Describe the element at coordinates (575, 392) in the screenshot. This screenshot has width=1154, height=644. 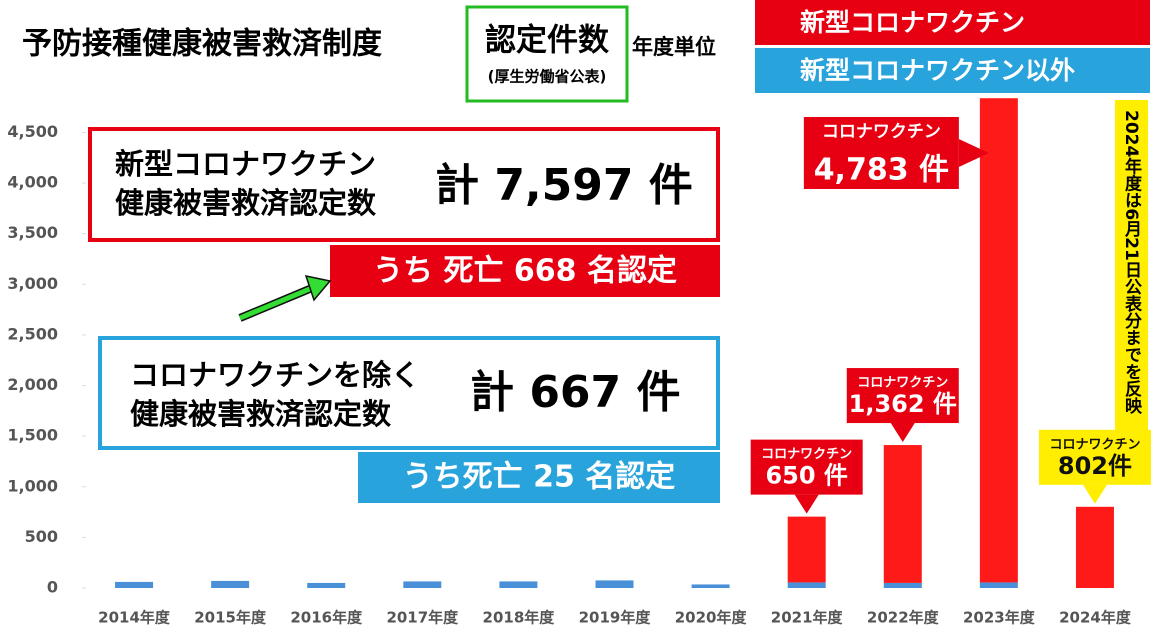
I see `box-total: 計 667 件` at that location.